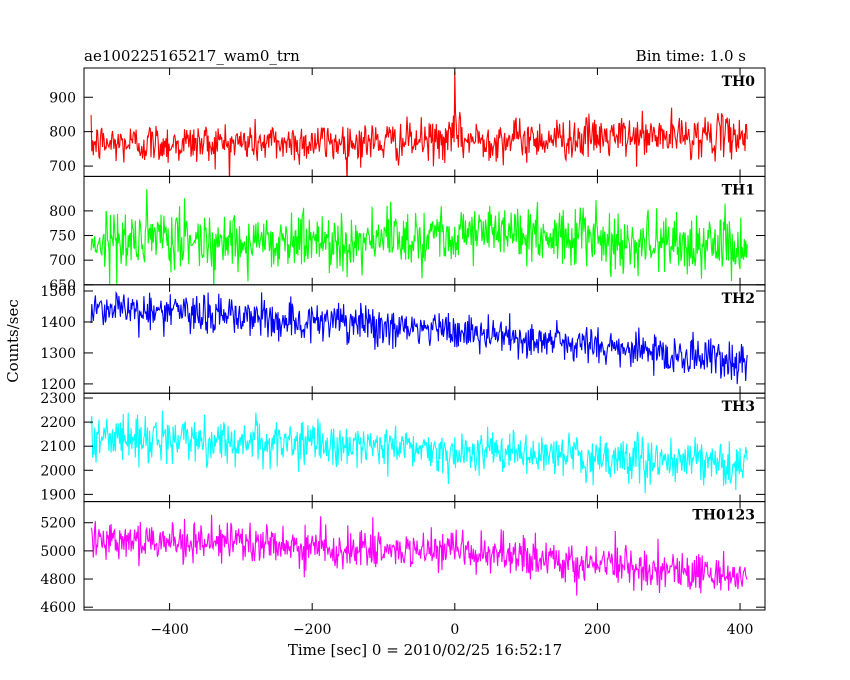  I want to click on y-tick-label: 2000, so click(58, 471).